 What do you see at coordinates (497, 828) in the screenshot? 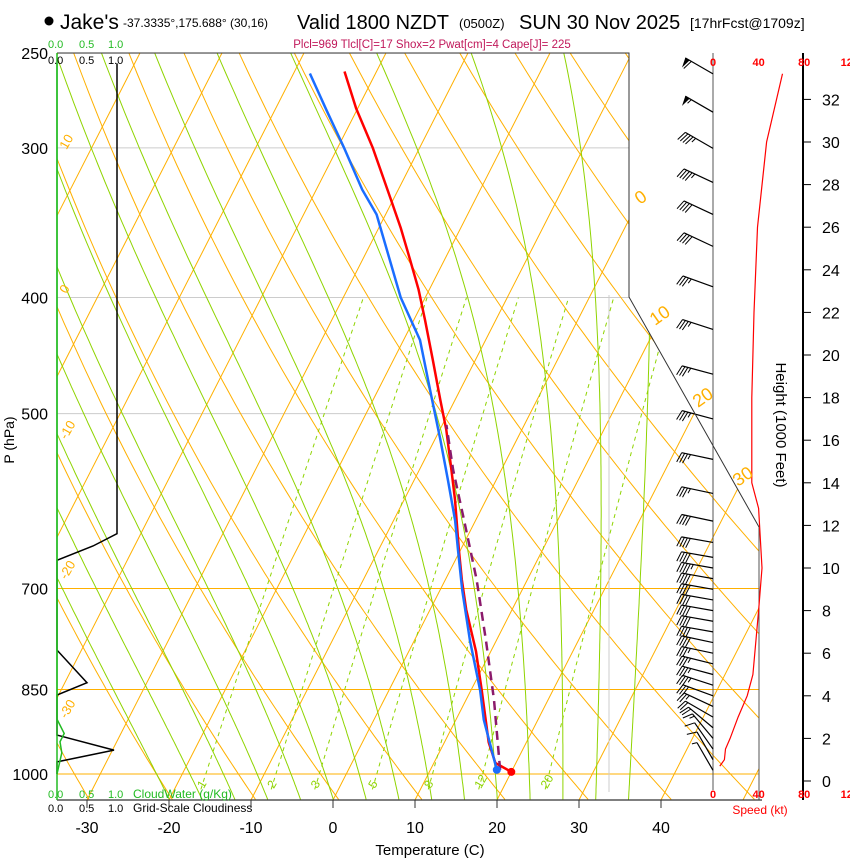
I see `temperature-tick-label: 20` at bounding box center [497, 828].